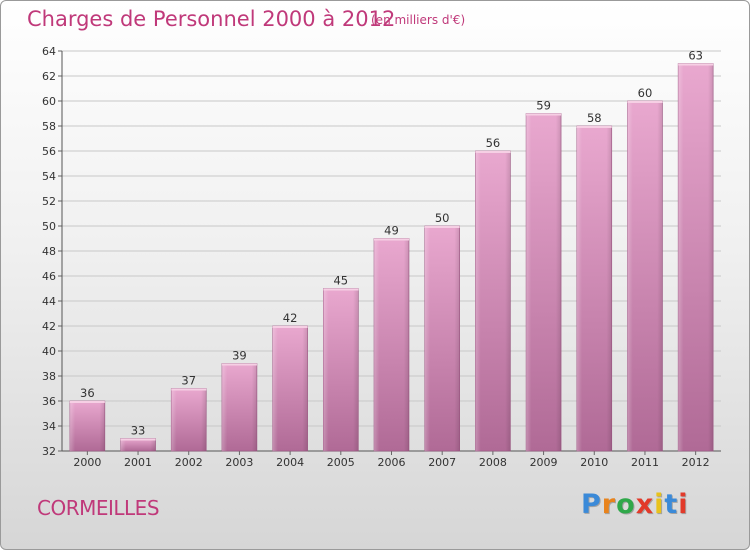 Image resolution: width=750 pixels, height=550 pixels. What do you see at coordinates (49, 301) in the screenshot?
I see `y-tick-label: 44` at bounding box center [49, 301].